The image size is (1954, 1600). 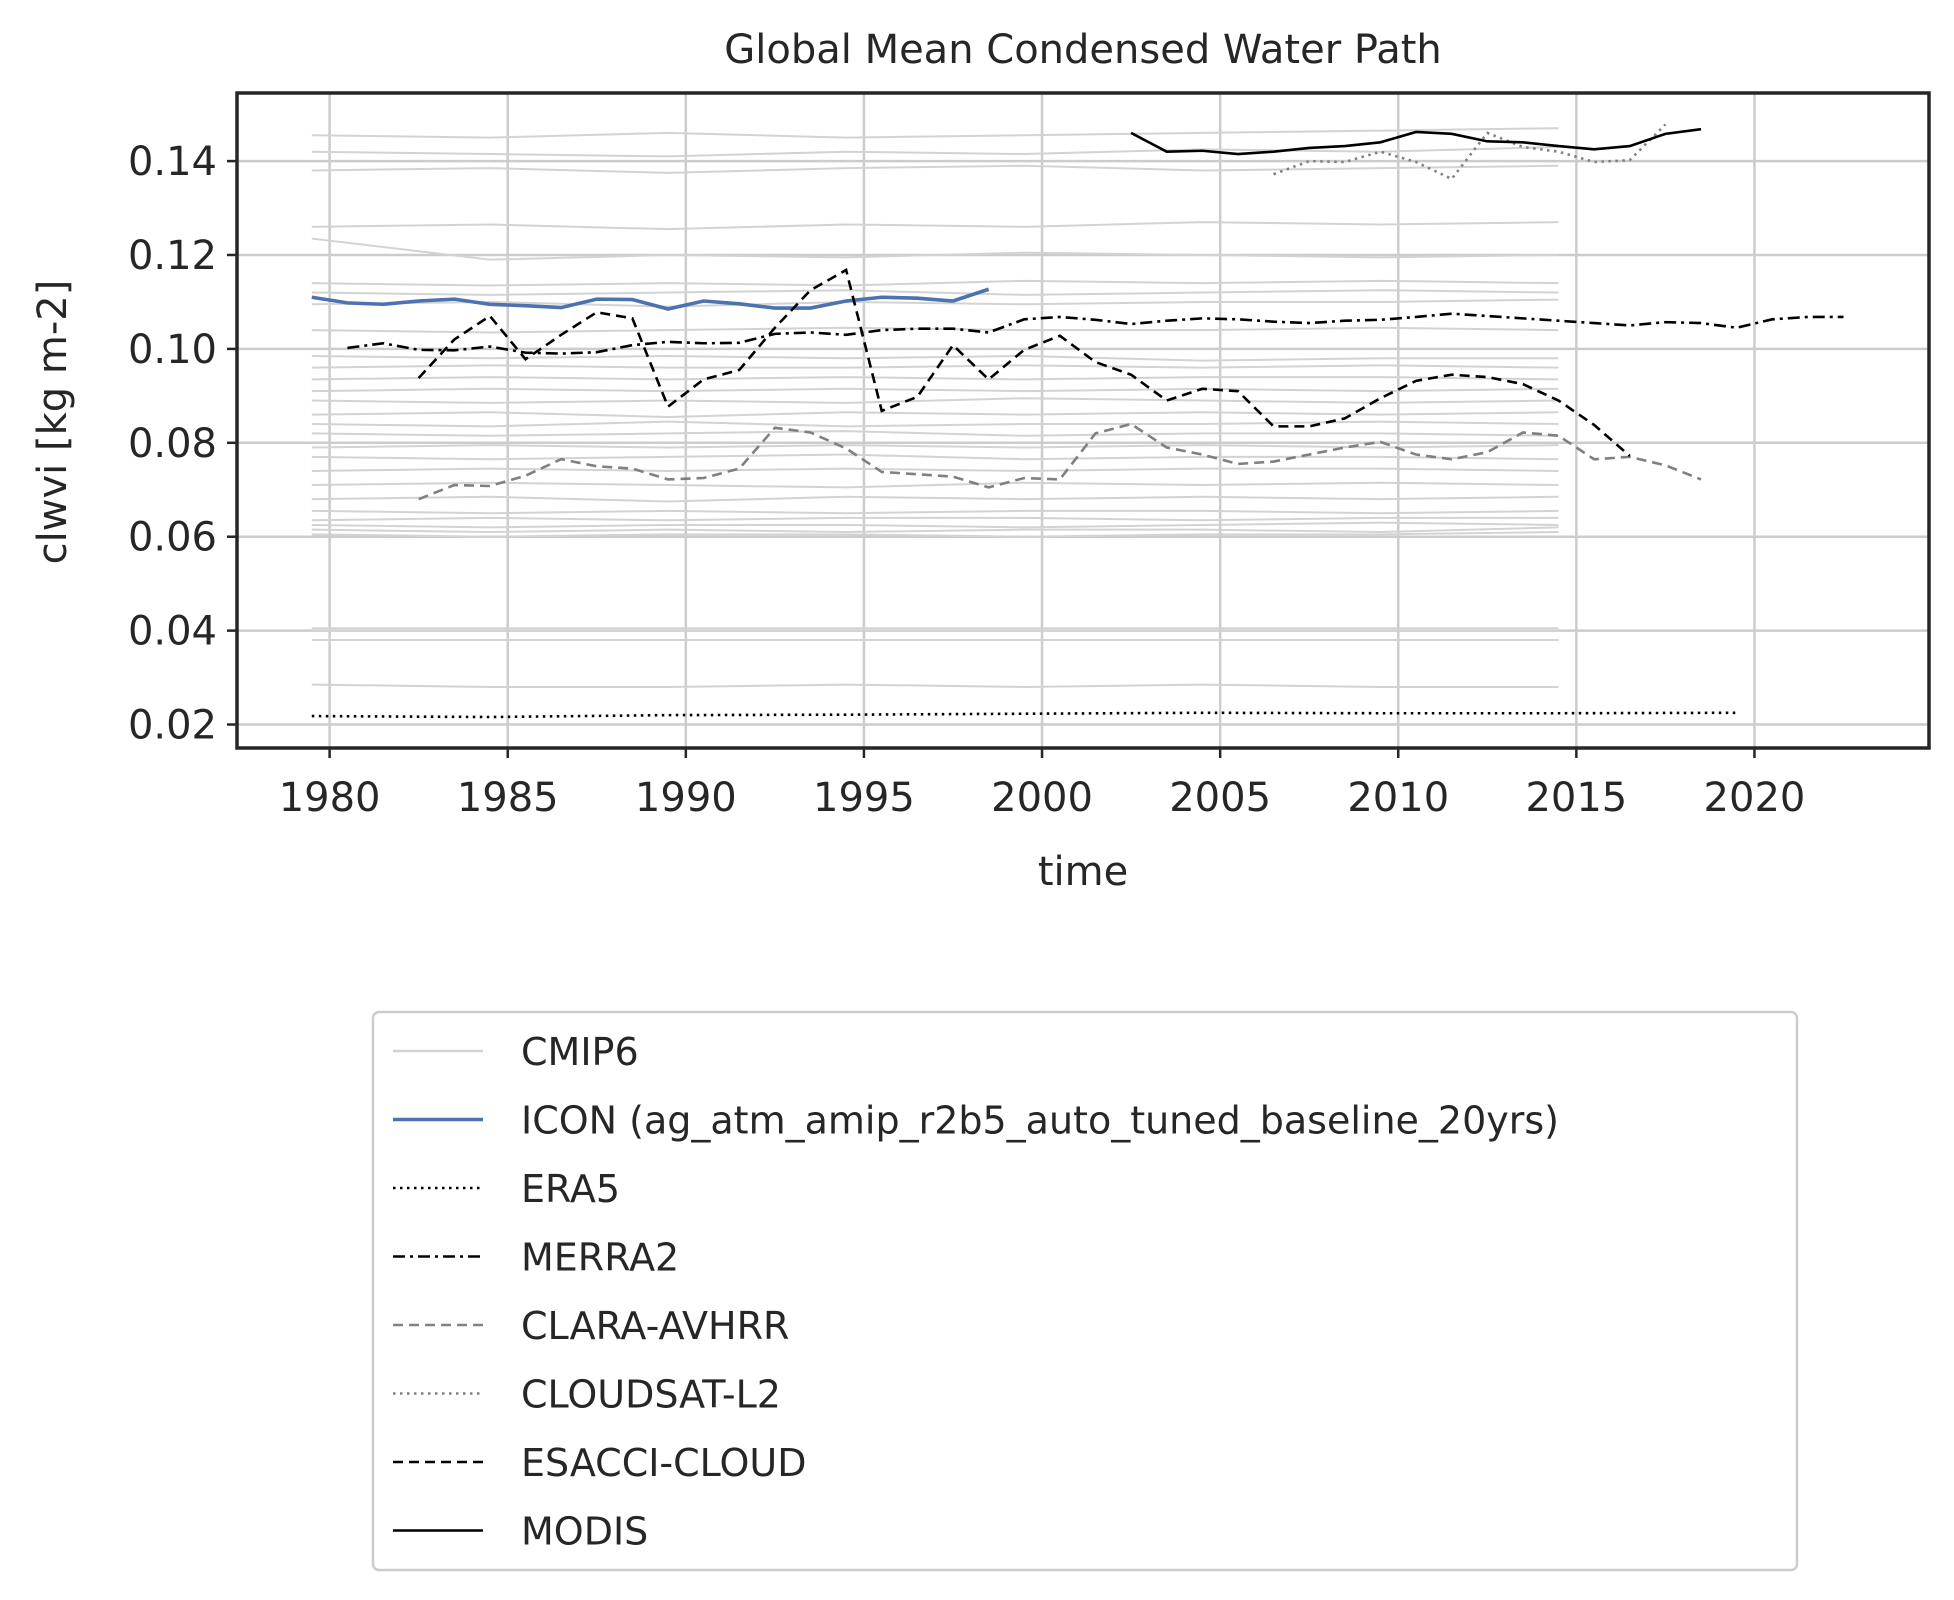 I want to click on y-tick-label: 0.06, so click(x=172, y=538).